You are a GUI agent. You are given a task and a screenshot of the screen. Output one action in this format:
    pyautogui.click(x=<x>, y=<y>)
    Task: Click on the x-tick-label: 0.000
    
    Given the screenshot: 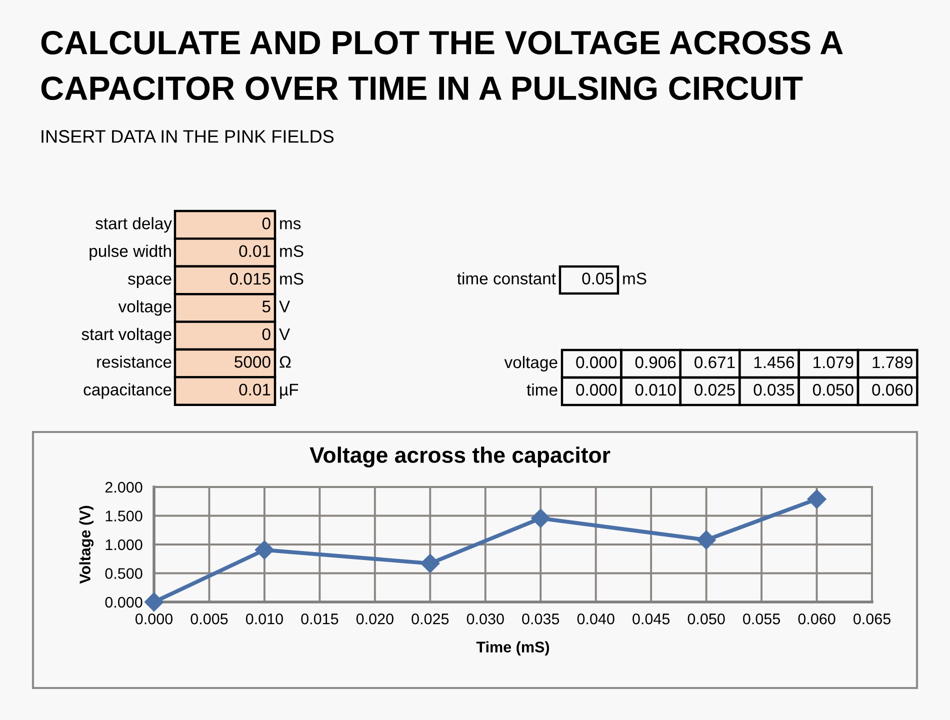 What is the action you would take?
    pyautogui.click(x=154, y=619)
    